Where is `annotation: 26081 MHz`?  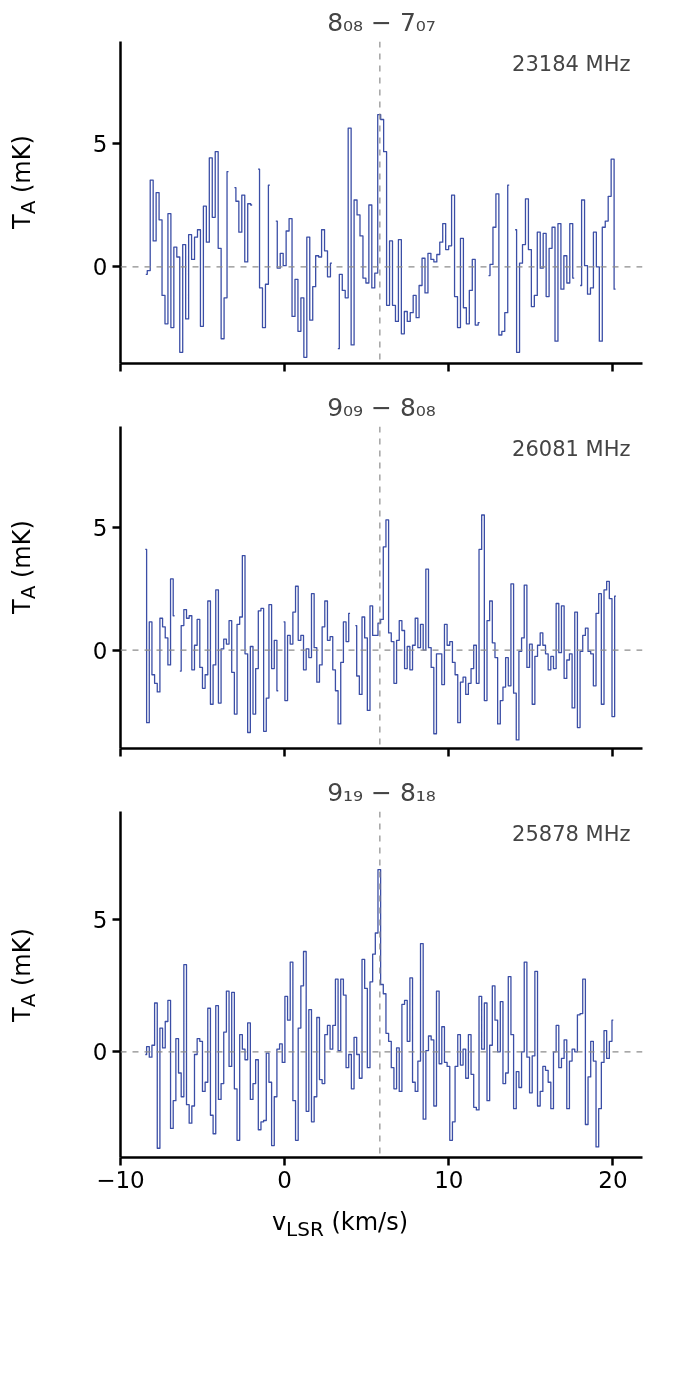 annotation: 26081 MHz is located at coordinates (571, 448).